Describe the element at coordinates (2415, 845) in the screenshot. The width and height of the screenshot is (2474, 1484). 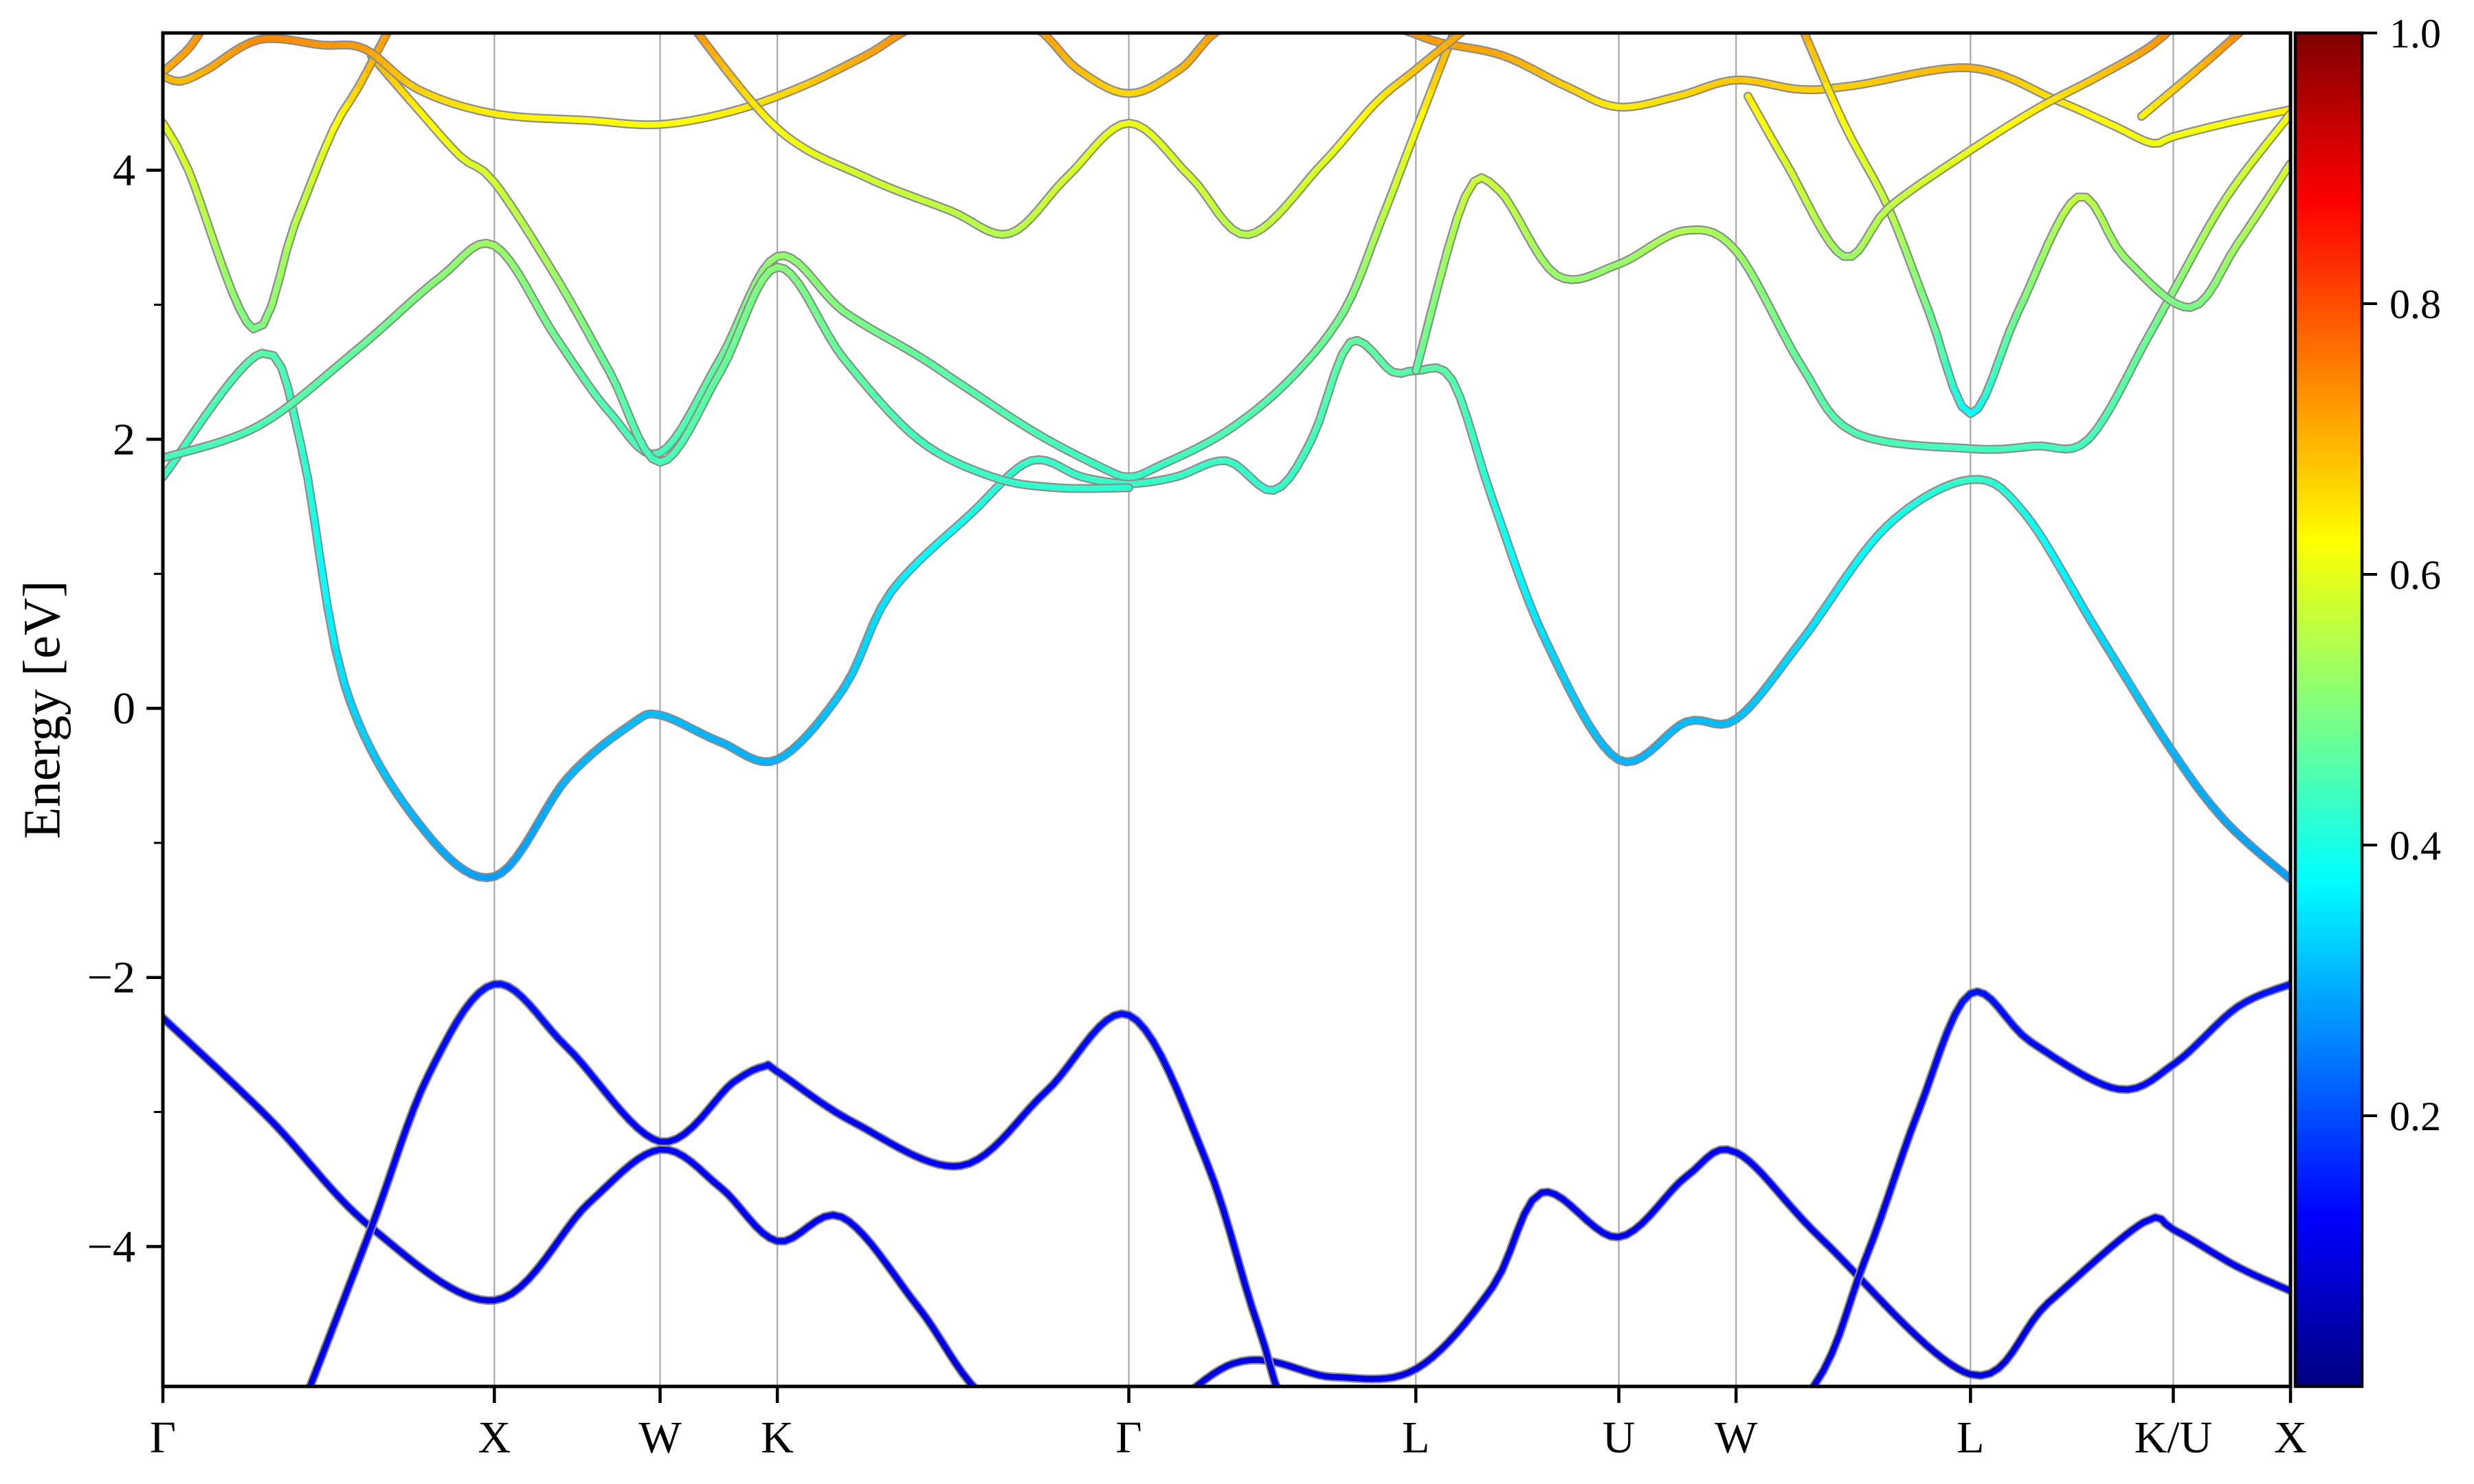
I see `colorbar-tick-label: 0.4` at that location.